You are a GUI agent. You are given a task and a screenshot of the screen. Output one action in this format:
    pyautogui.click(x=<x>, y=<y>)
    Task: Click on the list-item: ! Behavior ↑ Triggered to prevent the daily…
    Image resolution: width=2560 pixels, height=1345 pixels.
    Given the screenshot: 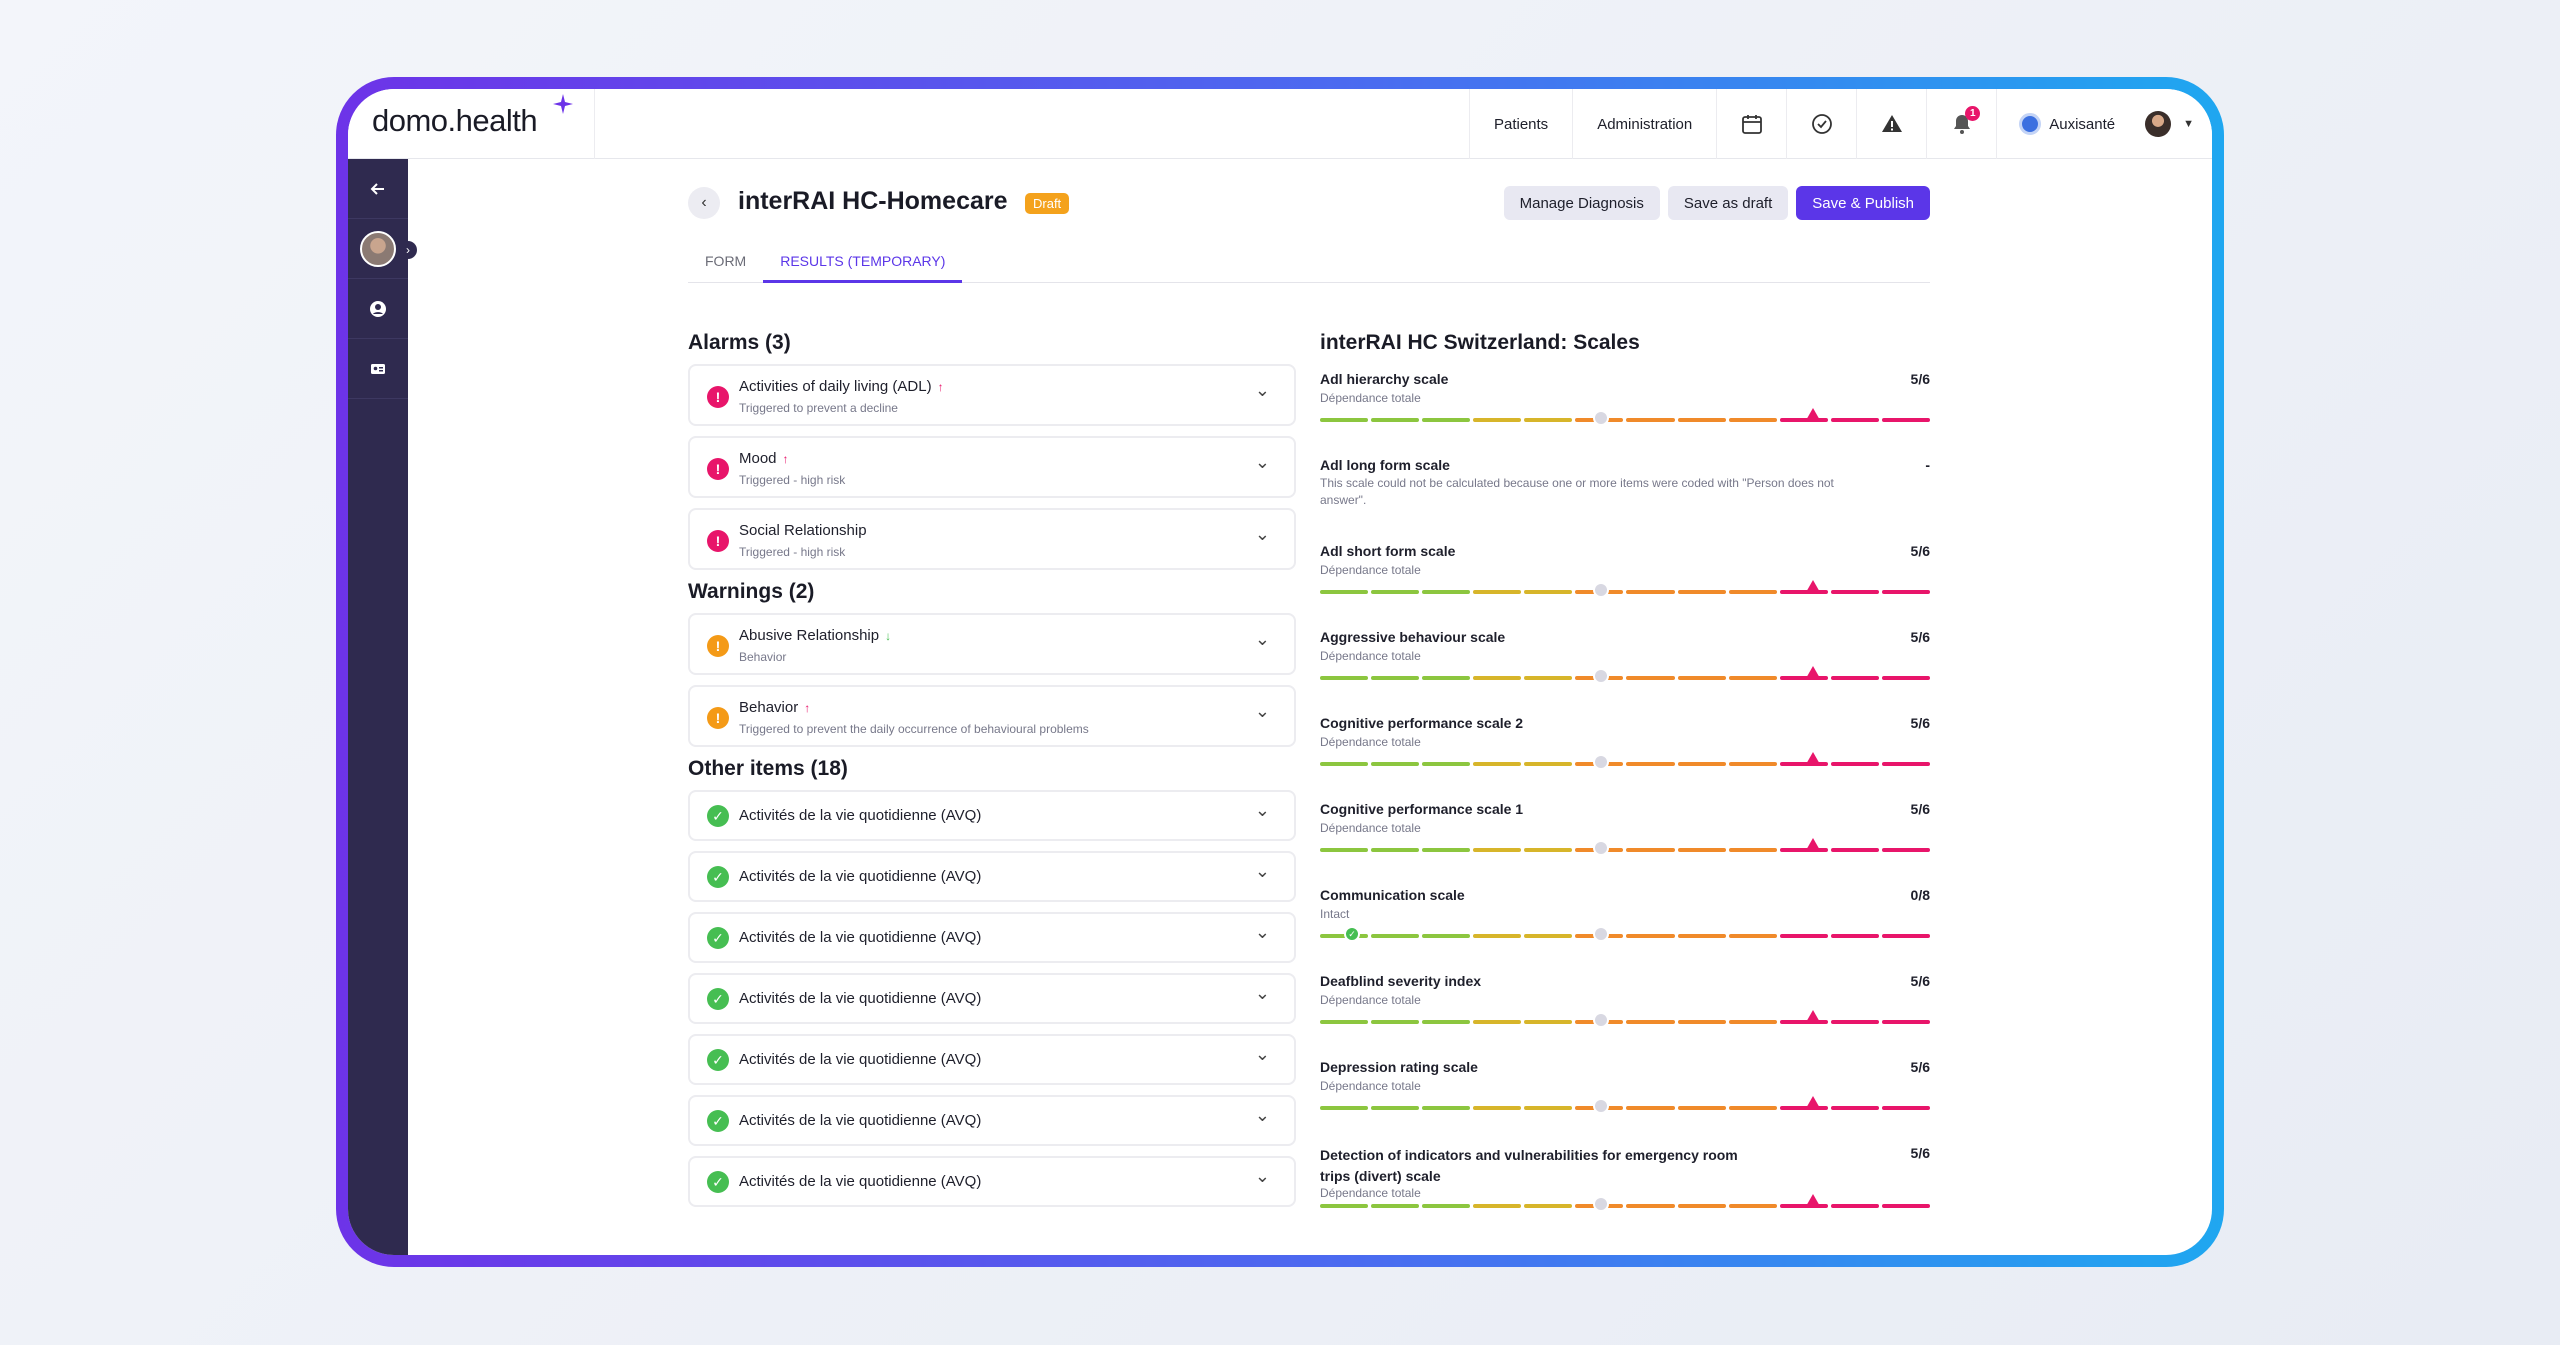 What is the action you would take?
    pyautogui.click(x=992, y=716)
    